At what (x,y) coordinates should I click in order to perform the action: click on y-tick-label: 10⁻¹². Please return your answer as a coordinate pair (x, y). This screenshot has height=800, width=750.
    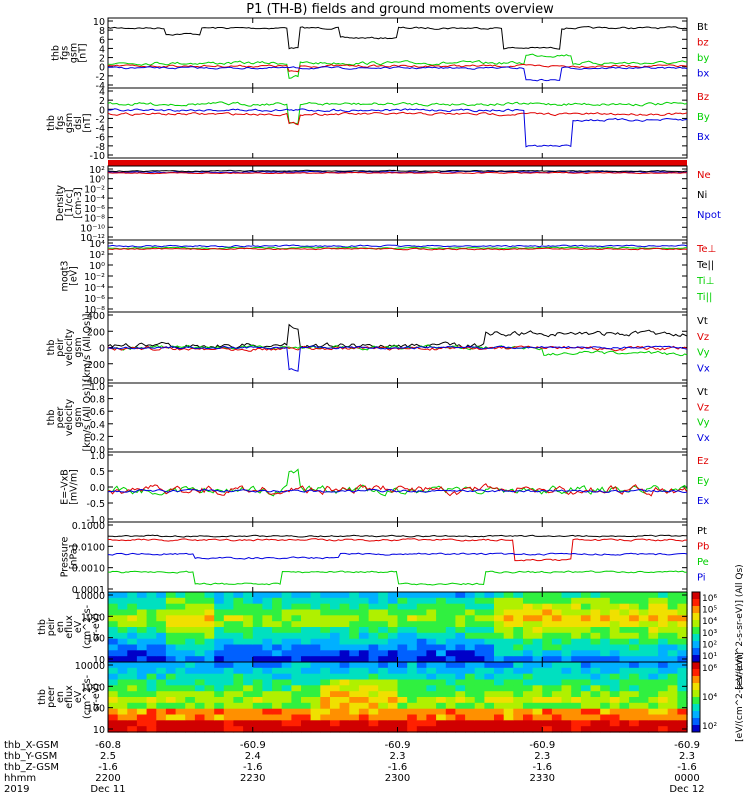
    Looking at the image, I should click on (92, 238).